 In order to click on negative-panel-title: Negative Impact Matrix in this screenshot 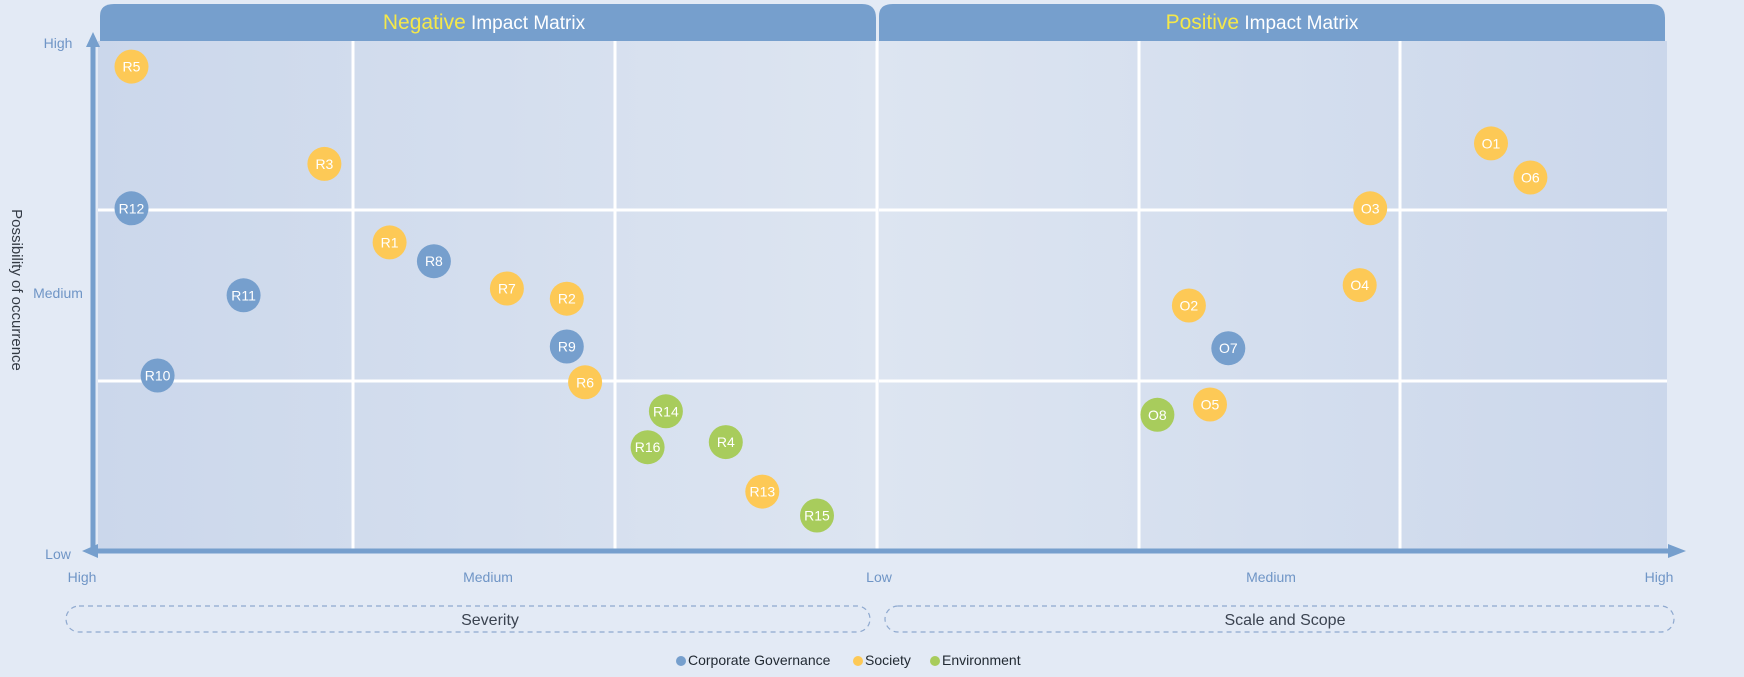, I will do `click(484, 22)`.